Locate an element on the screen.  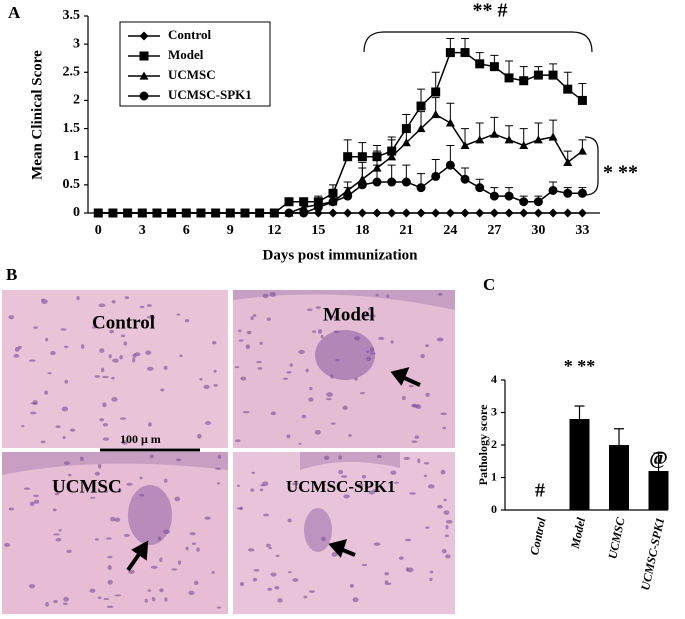
annotation: ** # is located at coordinates (490, 11).